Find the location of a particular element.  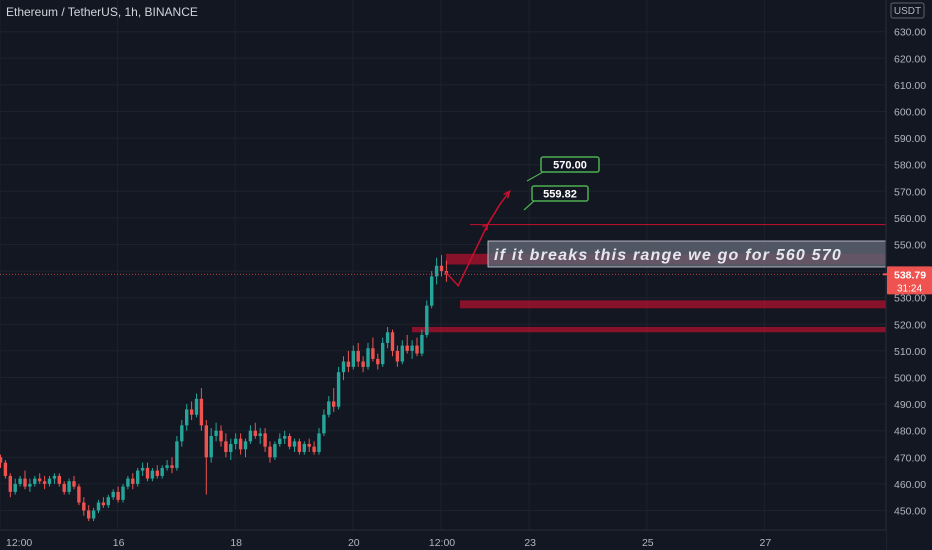

time-axis-tick: 27 is located at coordinates (766, 543).